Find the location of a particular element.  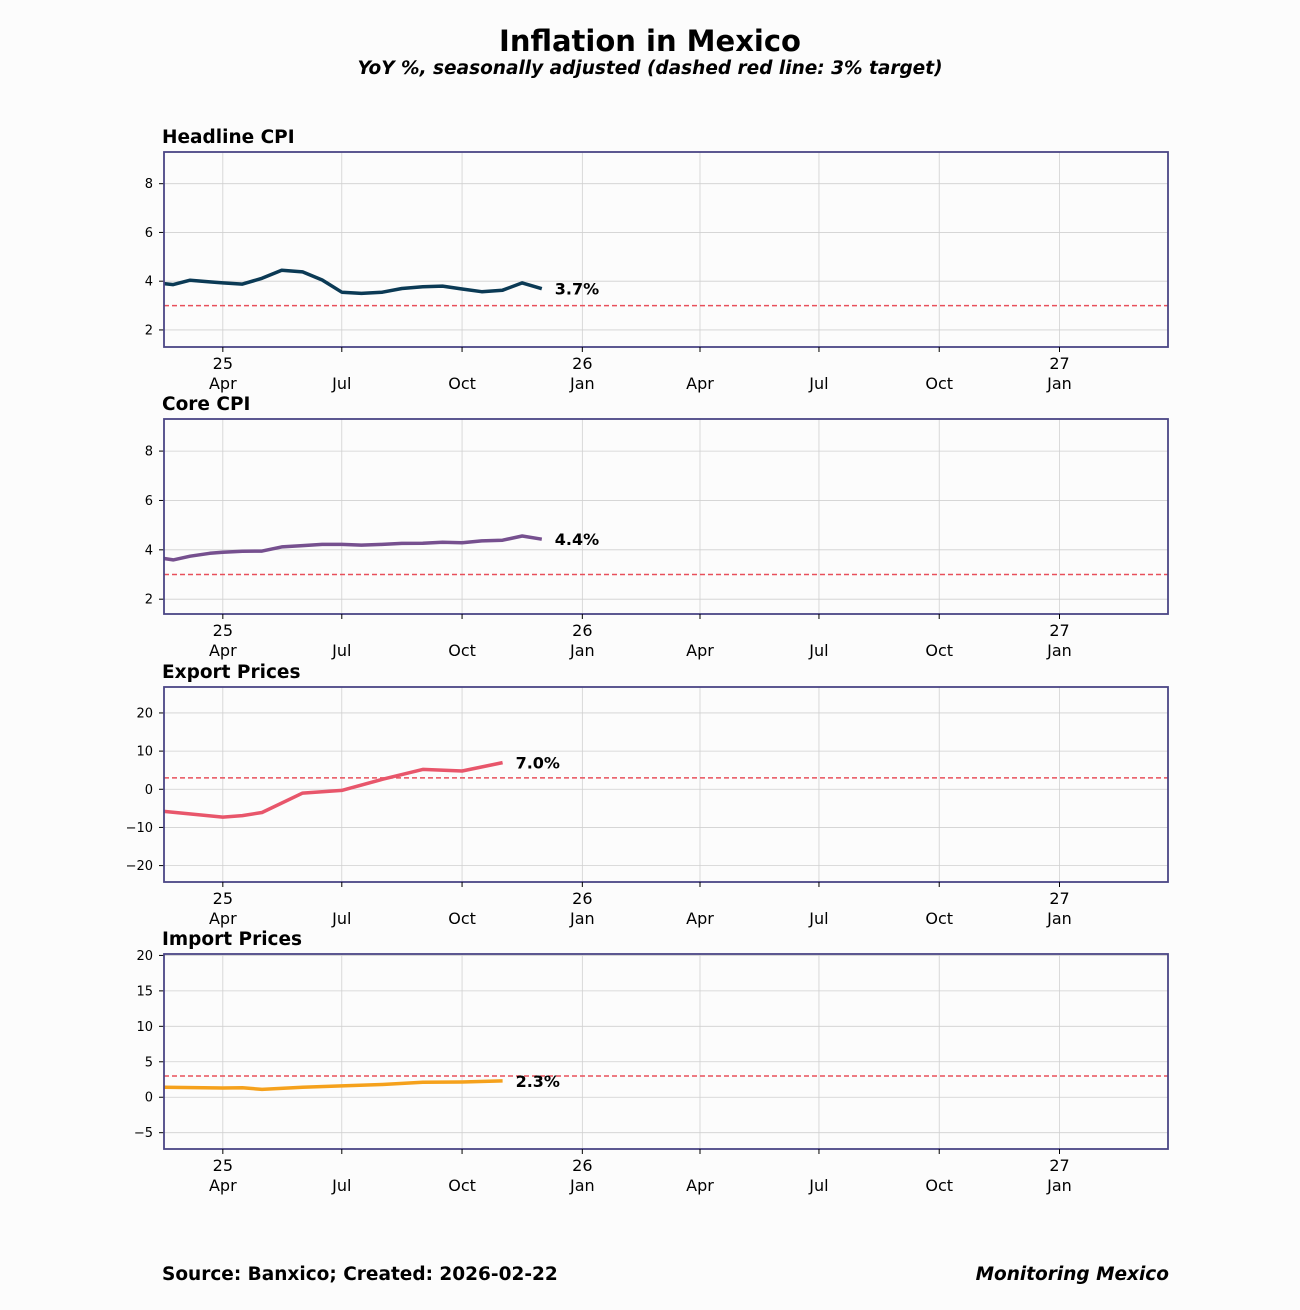

source-note: Source: Banxico; Created: 2026-02-22 is located at coordinates (360, 1274).